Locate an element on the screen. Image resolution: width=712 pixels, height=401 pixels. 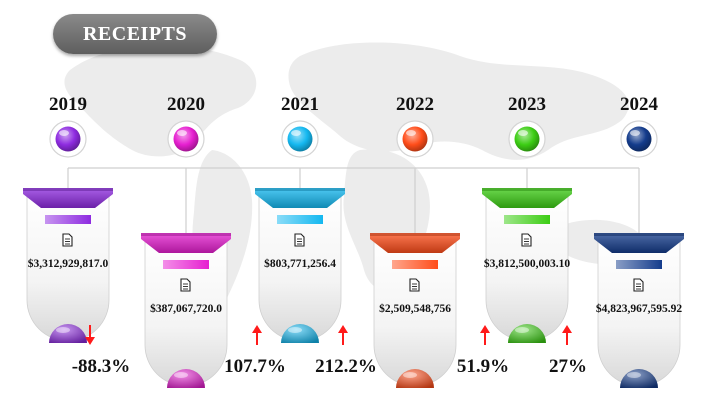
receipt-value: $387,067,720.0 is located at coordinates (186, 309).